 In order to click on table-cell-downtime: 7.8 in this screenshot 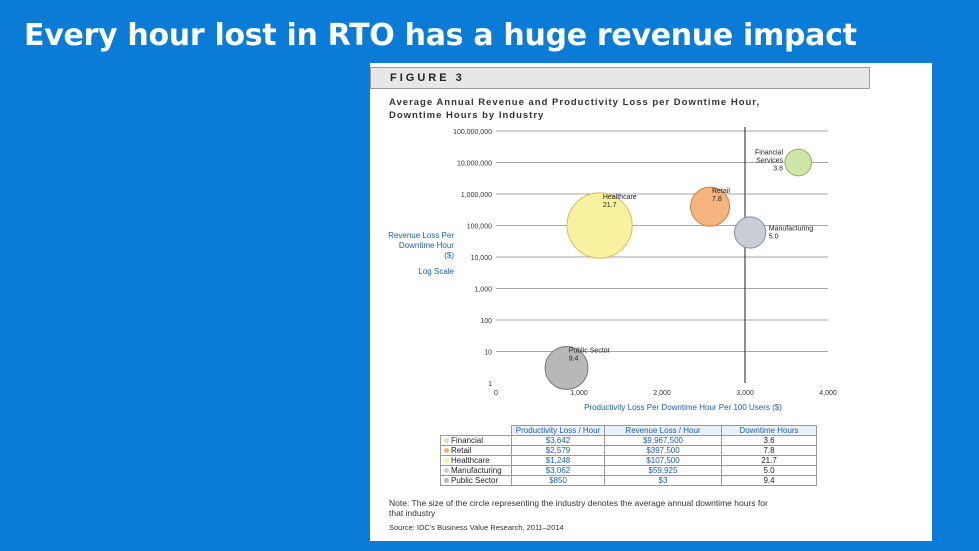, I will do `click(769, 450)`.